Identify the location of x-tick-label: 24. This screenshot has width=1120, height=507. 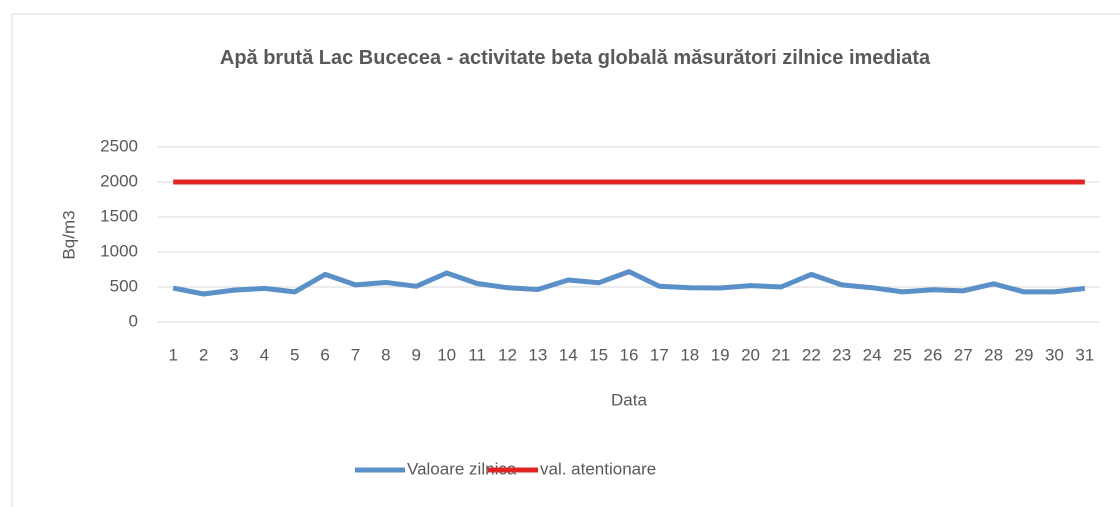
(872, 354).